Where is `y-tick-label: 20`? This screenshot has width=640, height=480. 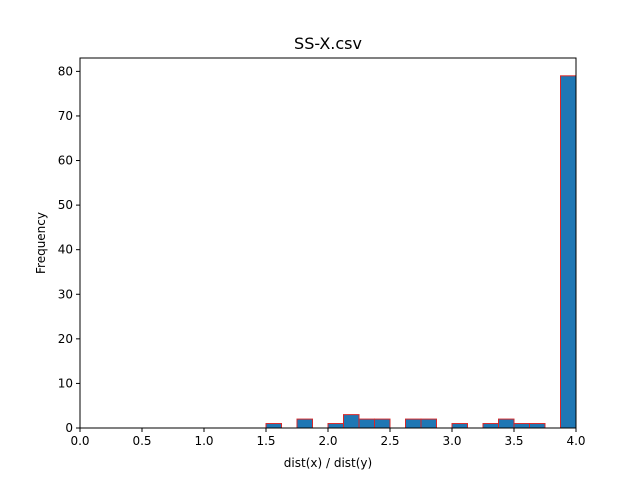
y-tick-label: 20 is located at coordinates (65, 339).